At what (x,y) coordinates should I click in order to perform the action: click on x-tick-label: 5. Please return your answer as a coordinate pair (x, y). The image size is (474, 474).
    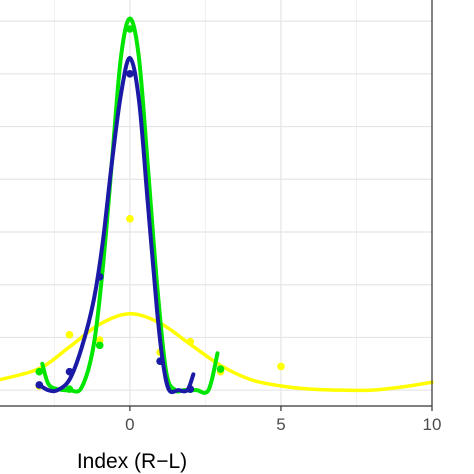
    Looking at the image, I should click on (280, 424).